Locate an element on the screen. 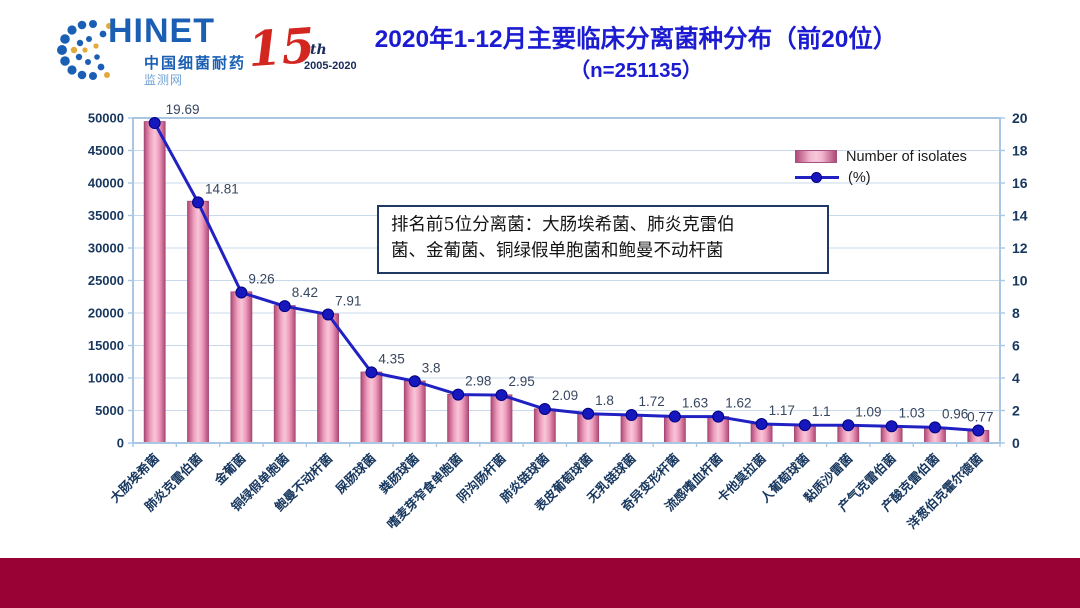 The height and width of the screenshot is (608, 1080). svg-text: 2 is located at coordinates (1016, 411).